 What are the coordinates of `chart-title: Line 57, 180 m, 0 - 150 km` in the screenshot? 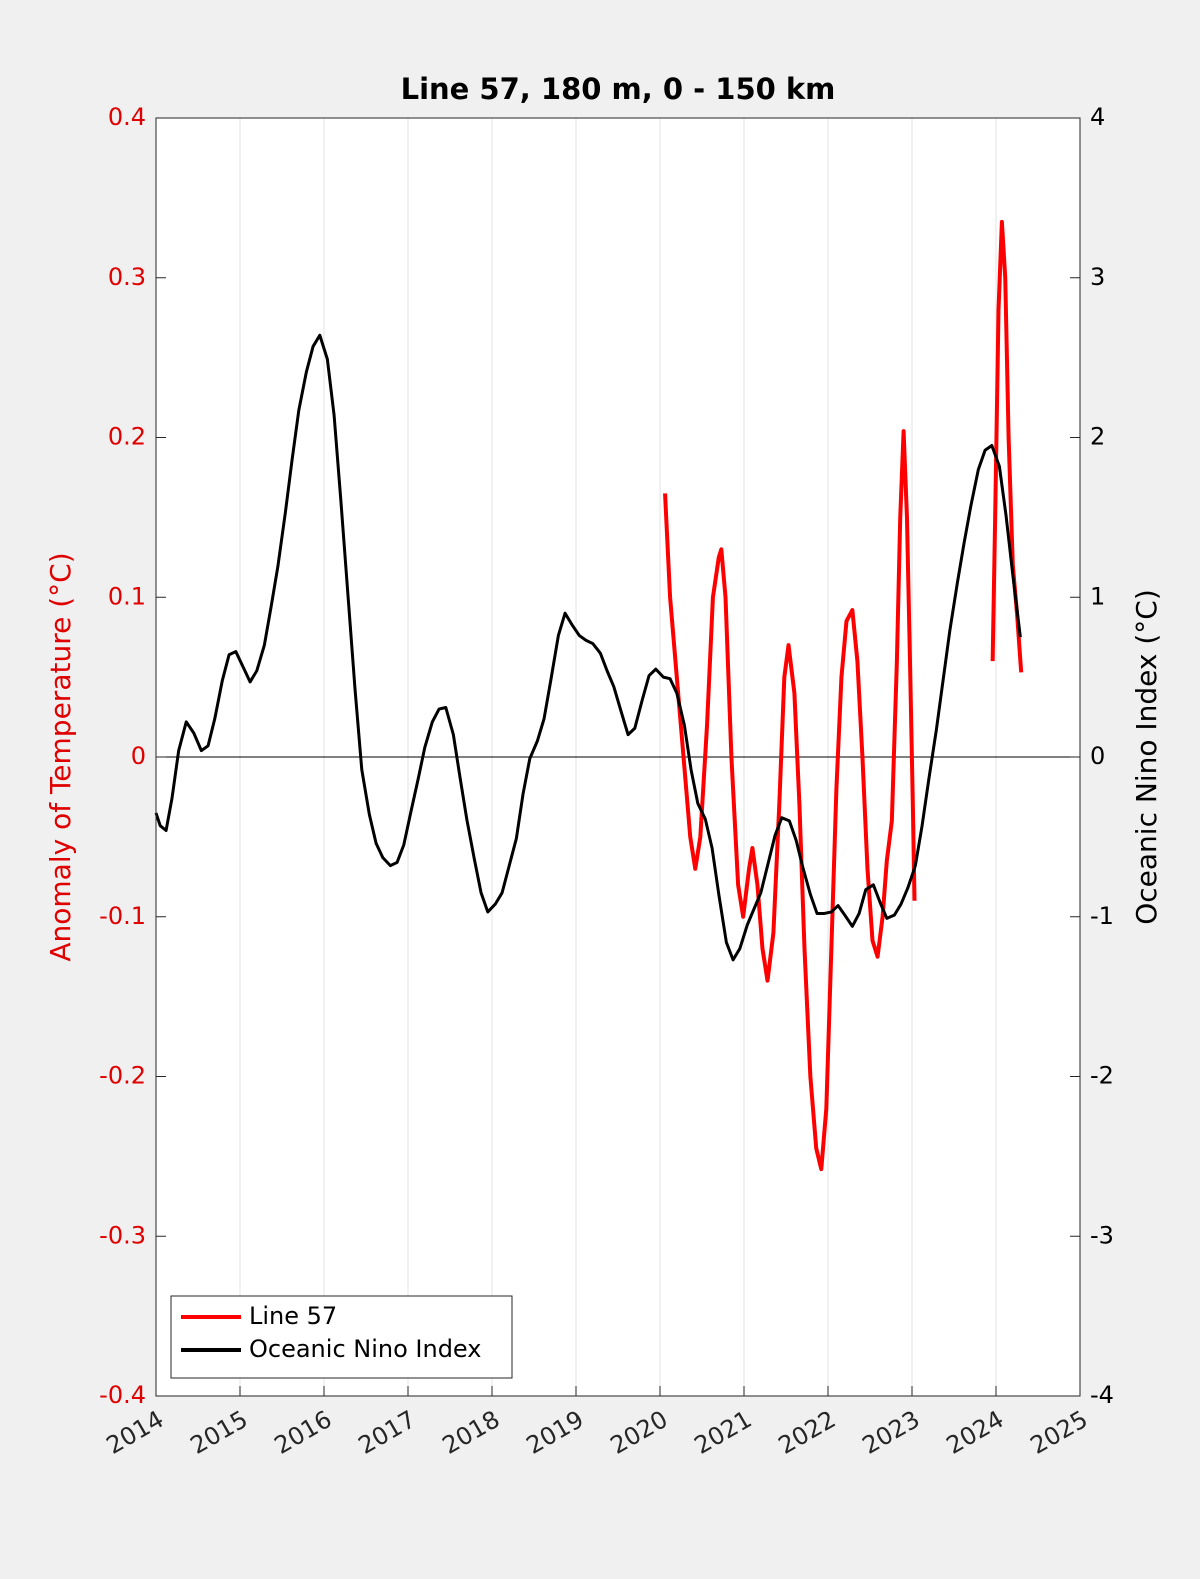 It's located at (618, 89).